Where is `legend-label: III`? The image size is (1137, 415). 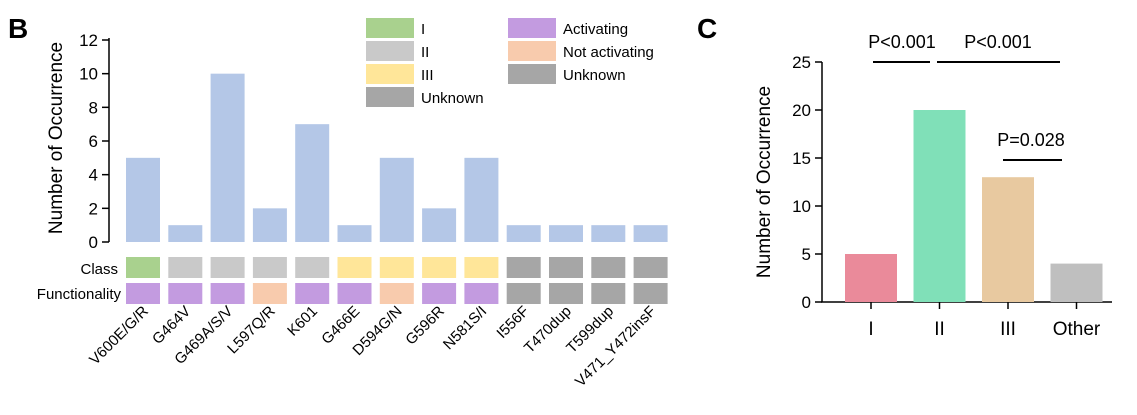 legend-label: III is located at coordinates (427, 75).